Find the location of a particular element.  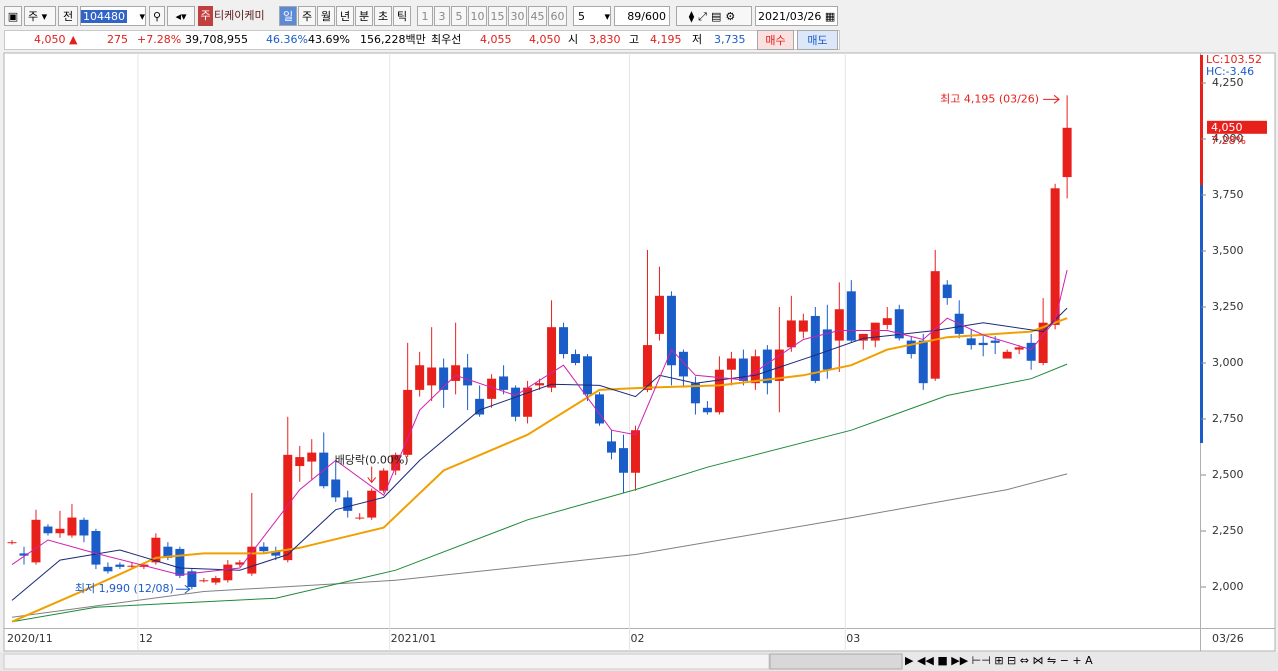

interval-button: 1 is located at coordinates (425, 16).